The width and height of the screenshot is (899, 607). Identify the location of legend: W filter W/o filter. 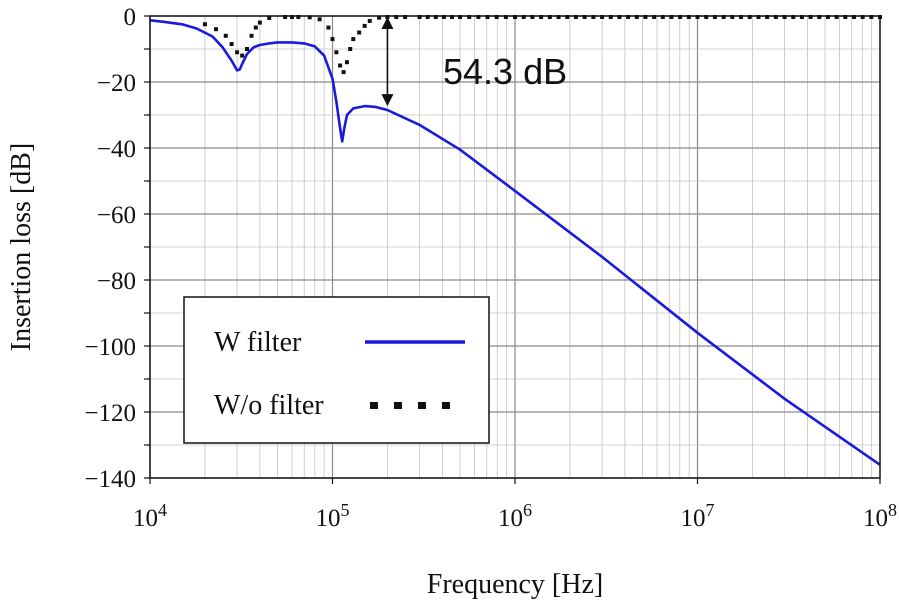
(336, 370).